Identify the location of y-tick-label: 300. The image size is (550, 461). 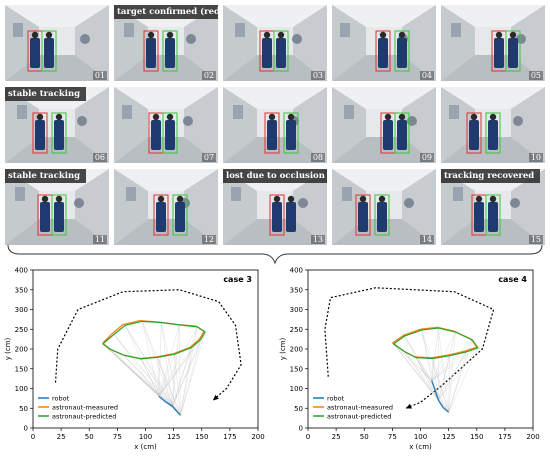
(296, 310).